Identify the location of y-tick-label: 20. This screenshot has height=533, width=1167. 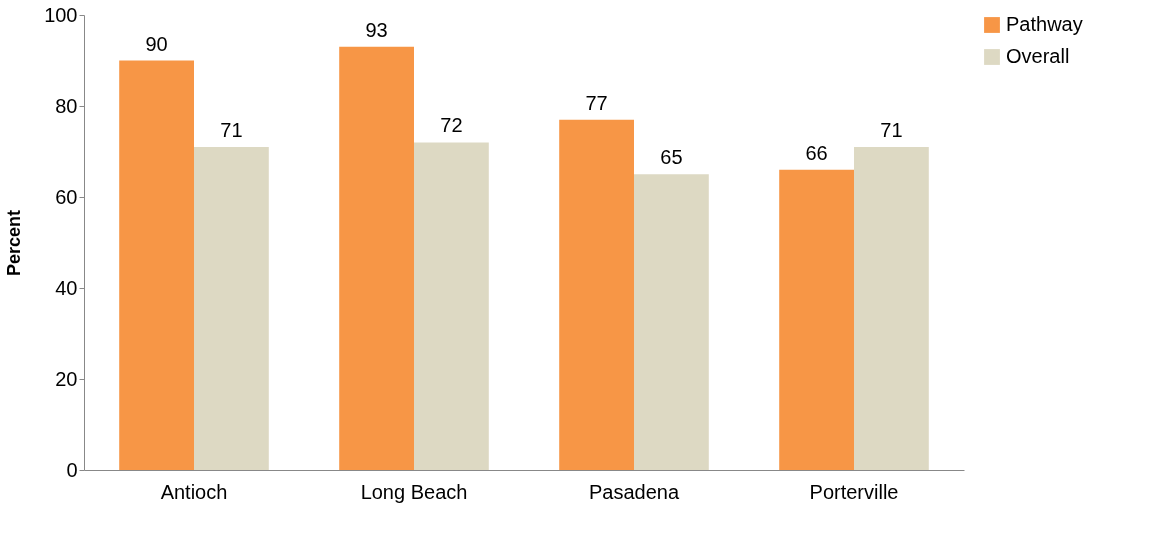
(66, 378).